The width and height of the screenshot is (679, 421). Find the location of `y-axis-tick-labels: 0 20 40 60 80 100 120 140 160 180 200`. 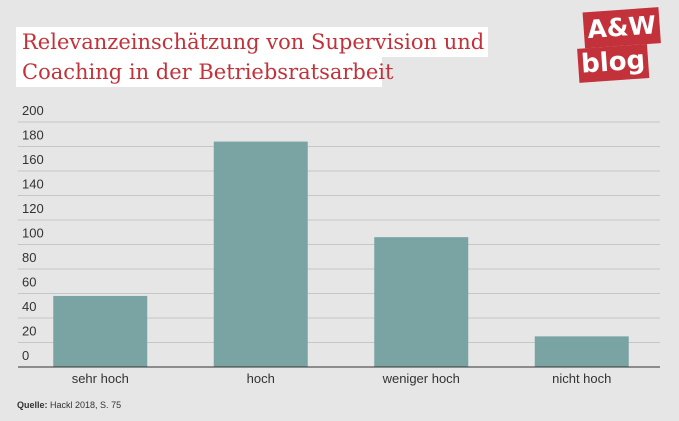

y-axis-tick-labels: 0 20 40 60 80 100 120 140 160 180 200 is located at coordinates (33, 233).